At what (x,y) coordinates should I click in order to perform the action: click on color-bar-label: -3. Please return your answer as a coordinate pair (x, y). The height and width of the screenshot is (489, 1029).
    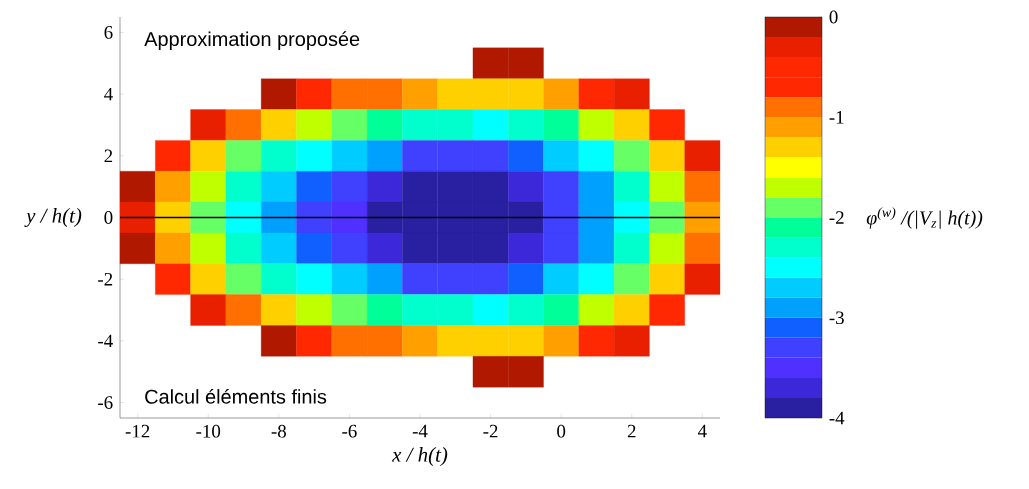
    Looking at the image, I should click on (836, 318).